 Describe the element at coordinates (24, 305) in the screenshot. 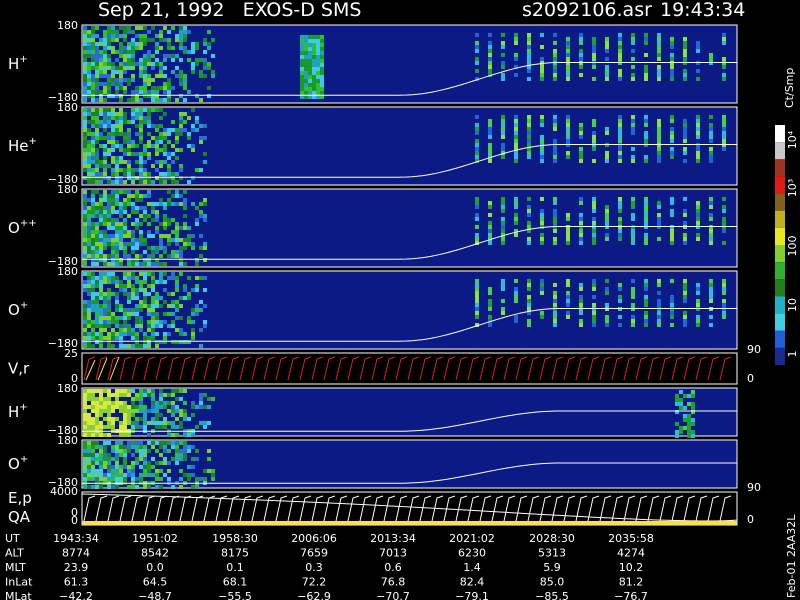

I see `label-sup: +` at that location.